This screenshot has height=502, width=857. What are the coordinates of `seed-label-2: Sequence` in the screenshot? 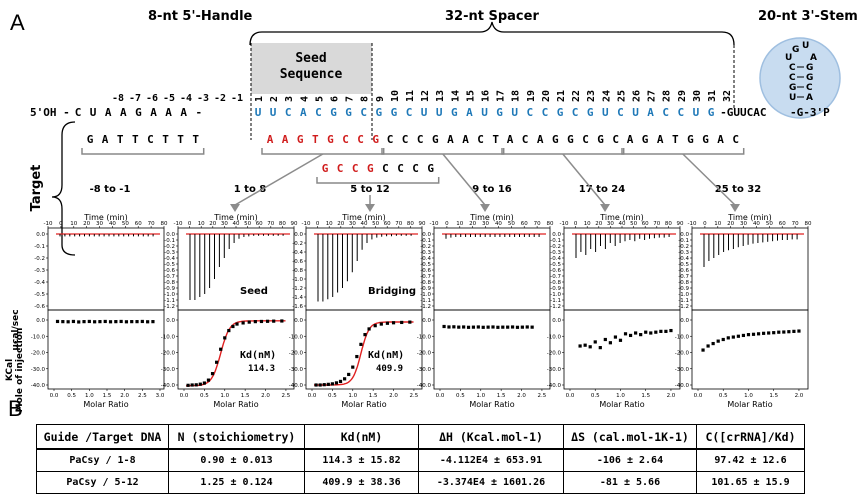 It's located at (311, 74).